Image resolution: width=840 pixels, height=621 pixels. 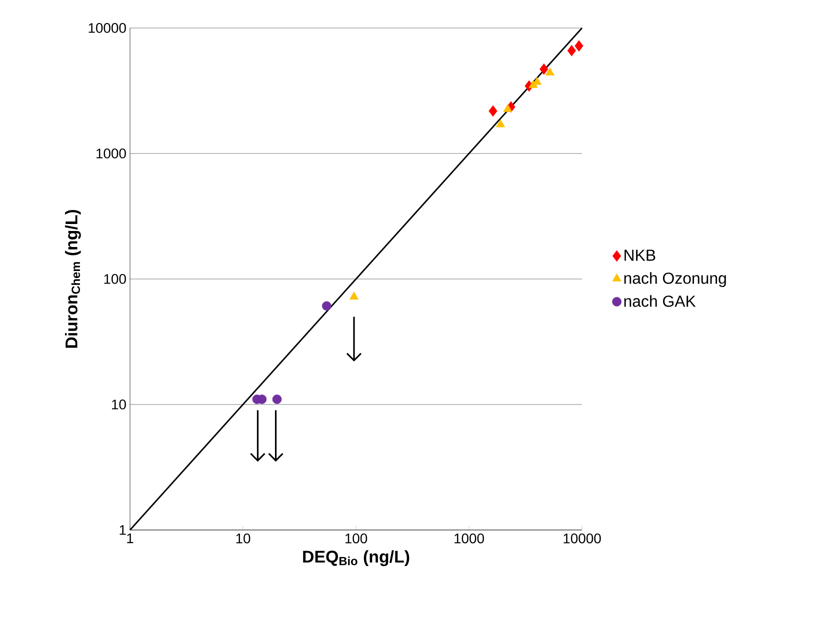 I want to click on text: Diuron$_{Chem}$ (ng/L), so click(x=73, y=279).